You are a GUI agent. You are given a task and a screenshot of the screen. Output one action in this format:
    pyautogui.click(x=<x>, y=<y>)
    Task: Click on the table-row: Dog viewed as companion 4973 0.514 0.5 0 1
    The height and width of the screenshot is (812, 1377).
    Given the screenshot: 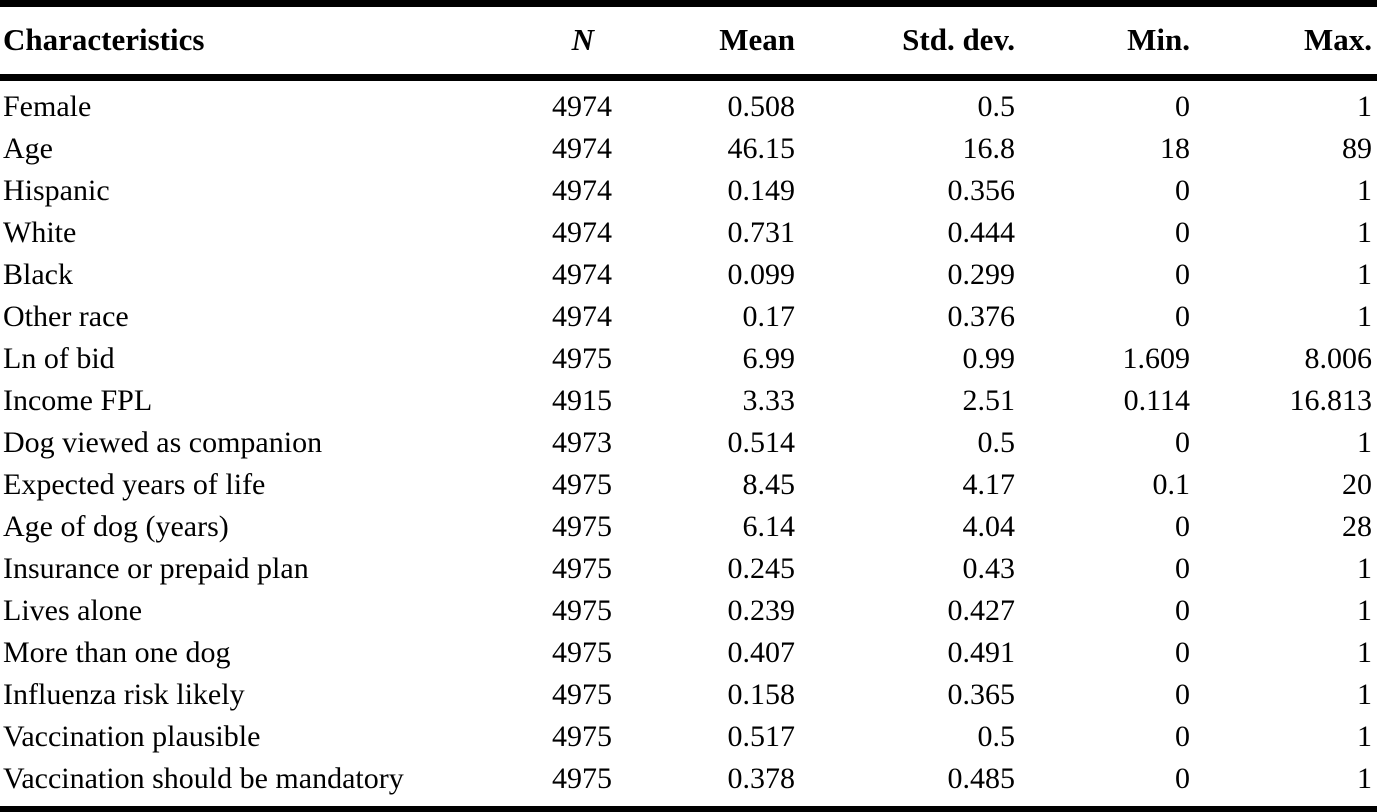 What is the action you would take?
    pyautogui.click(x=688, y=443)
    